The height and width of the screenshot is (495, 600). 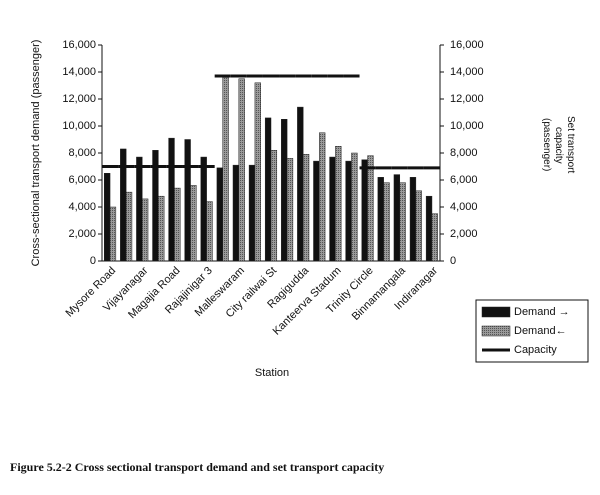 What do you see at coordinates (79, 72) in the screenshot?
I see `yticks-label: 14,000` at bounding box center [79, 72].